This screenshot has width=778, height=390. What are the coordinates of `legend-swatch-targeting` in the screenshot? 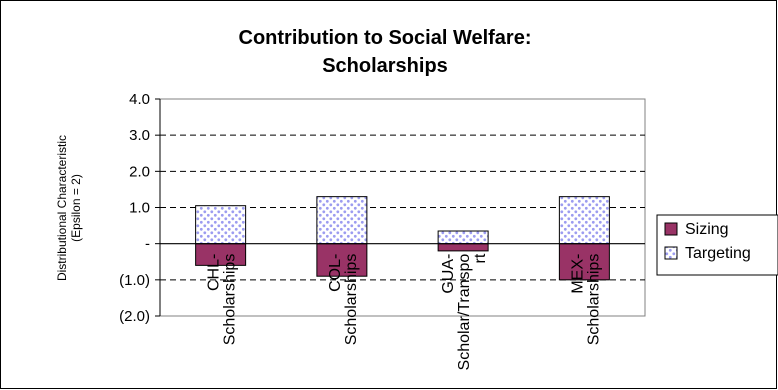 It's located at (671, 253).